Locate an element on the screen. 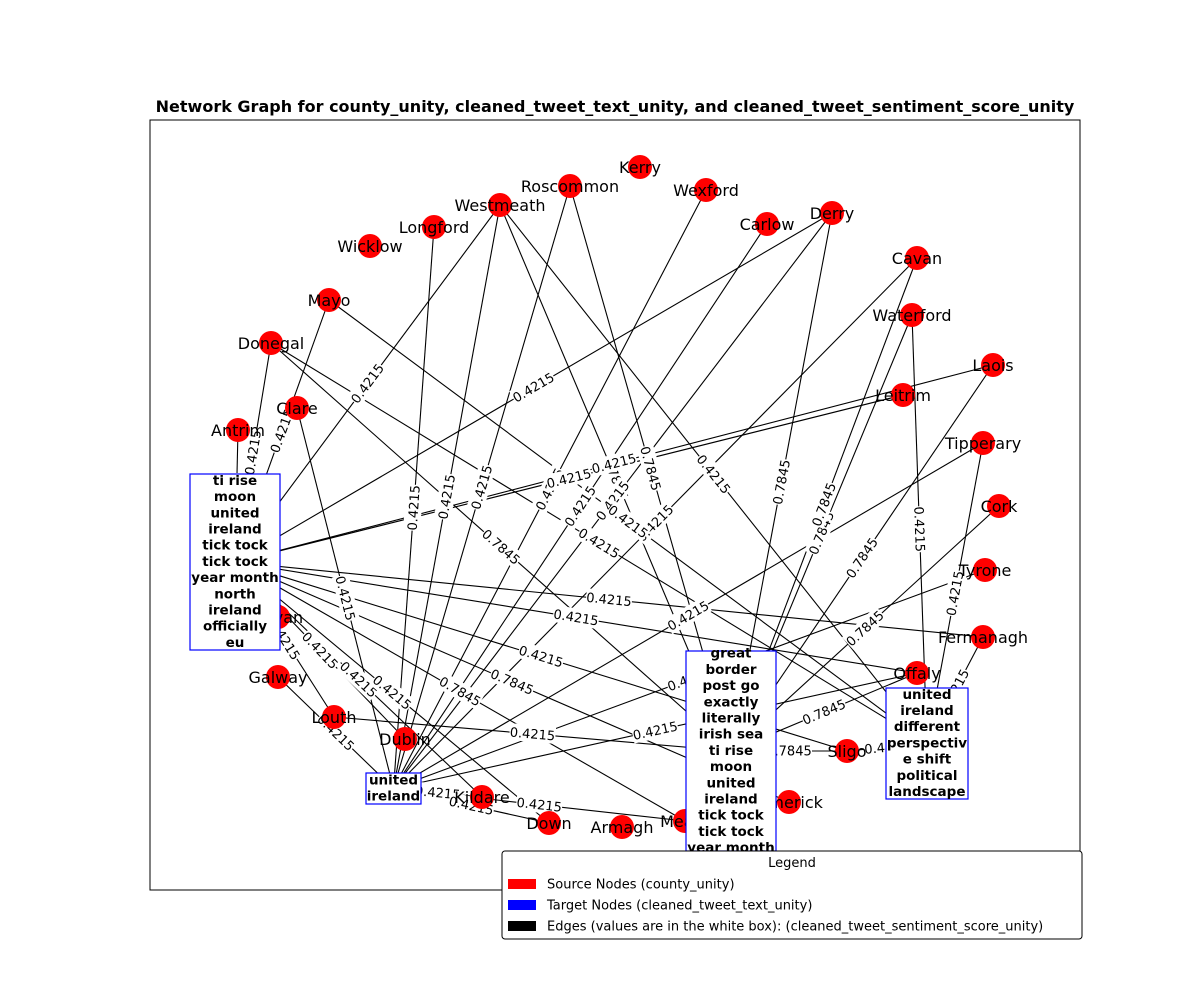  source-node-label: Galway is located at coordinates (277, 677).